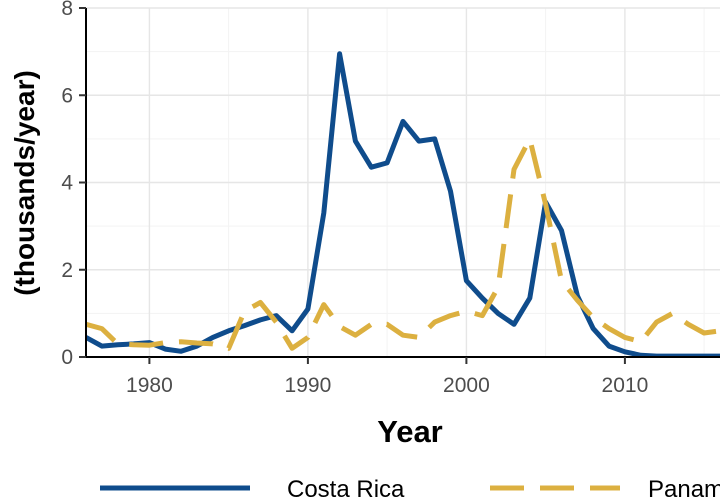 The image size is (720, 500). What do you see at coordinates (149, 385) in the screenshot?
I see `x-tick-label: 1980` at bounding box center [149, 385].